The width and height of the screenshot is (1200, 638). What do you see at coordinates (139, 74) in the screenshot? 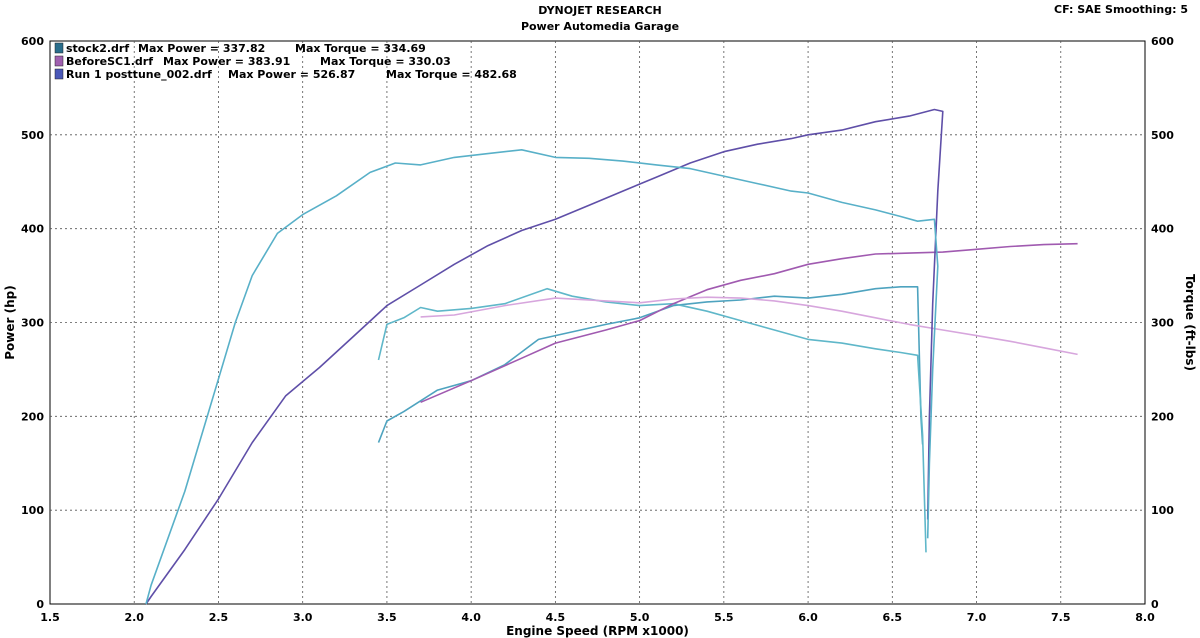
I see `legend-file: Run 1 posttune_002.drf` at bounding box center [139, 74].